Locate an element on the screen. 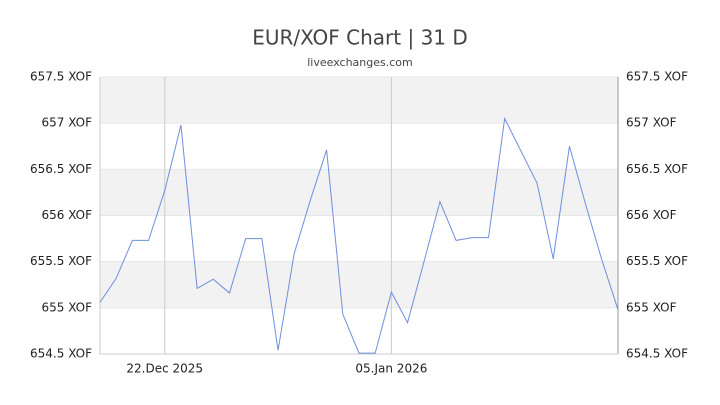  chart-subtitle: liveexchanges.com is located at coordinates (359, 62).